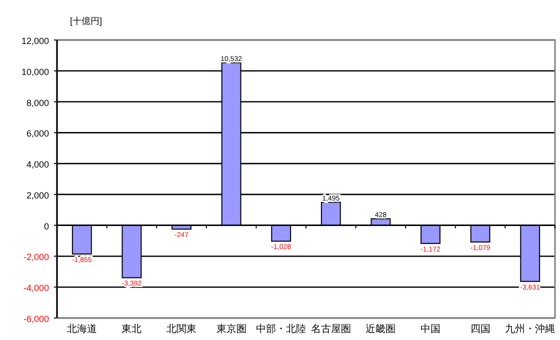 The height and width of the screenshot is (340, 560). What do you see at coordinates (86, 21) in the screenshot?
I see `y-axis-title: [十億円]` at bounding box center [86, 21].